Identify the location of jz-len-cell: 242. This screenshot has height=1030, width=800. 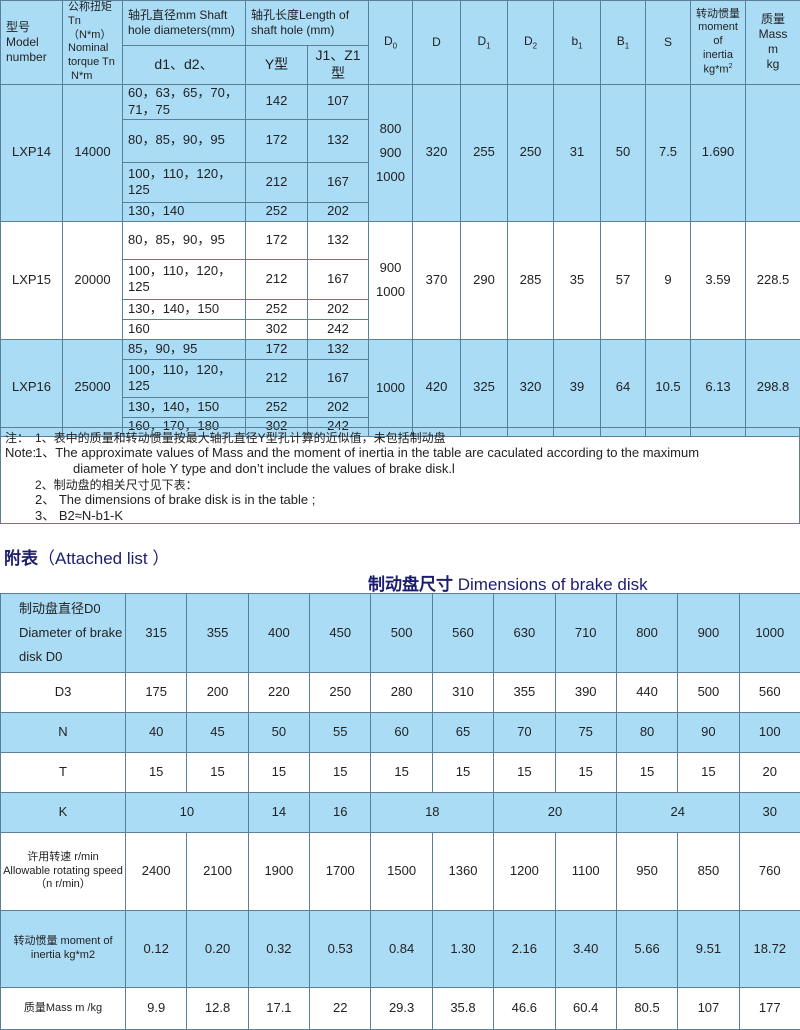
(338, 329).